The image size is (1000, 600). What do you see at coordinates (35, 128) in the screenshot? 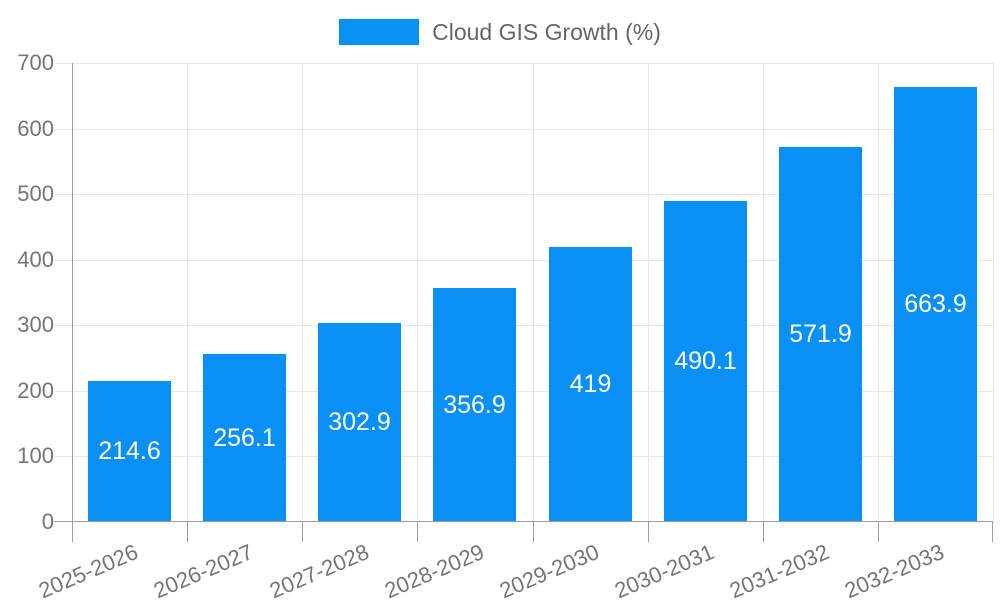
I see `y-axis-tick-label: 600` at bounding box center [35, 128].